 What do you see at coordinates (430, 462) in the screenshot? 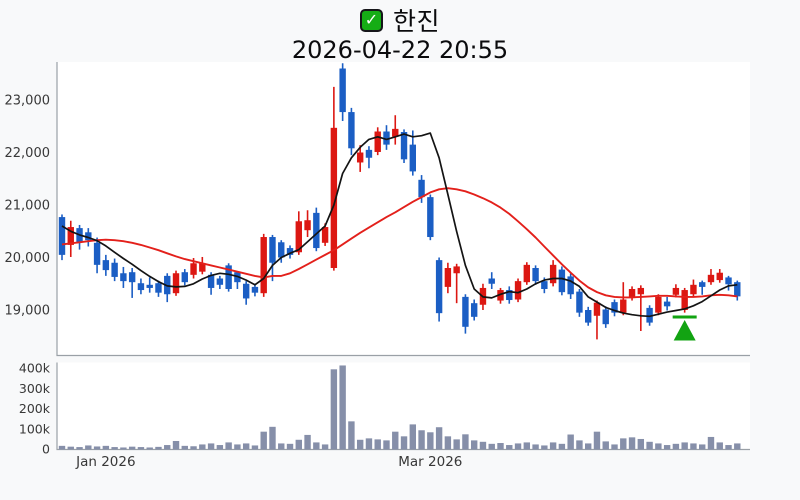
I see `x-axis-label: Mar 2026` at bounding box center [430, 462].